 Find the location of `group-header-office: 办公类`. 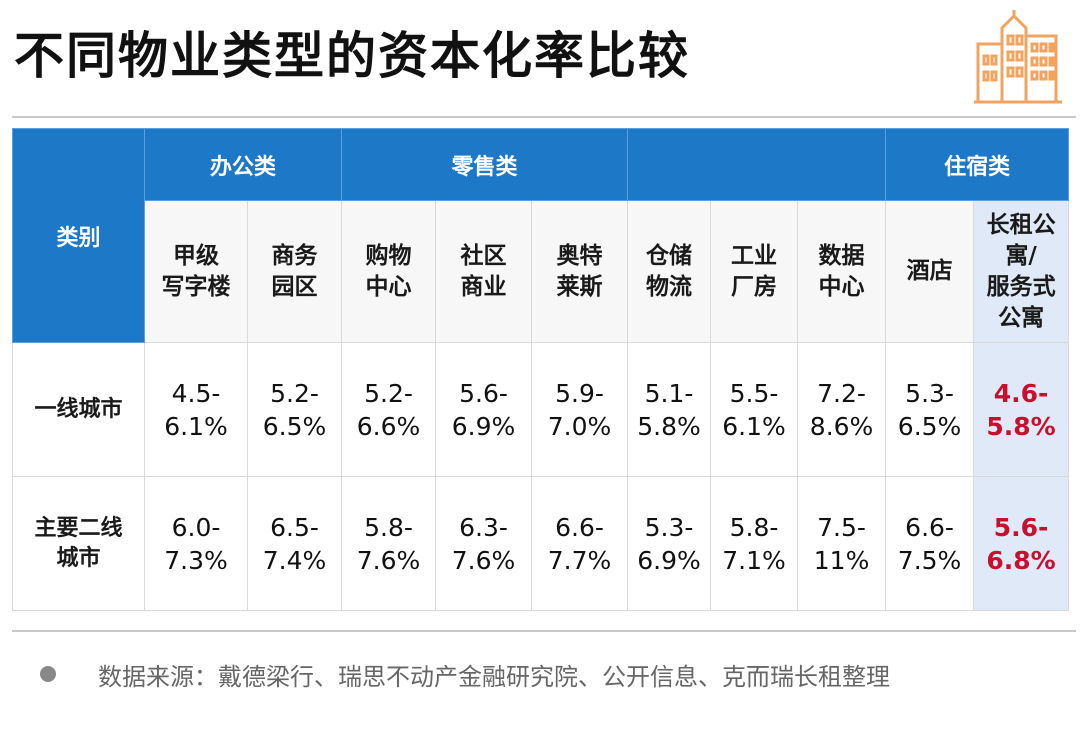

group-header-office: 办公类 is located at coordinates (243, 165).